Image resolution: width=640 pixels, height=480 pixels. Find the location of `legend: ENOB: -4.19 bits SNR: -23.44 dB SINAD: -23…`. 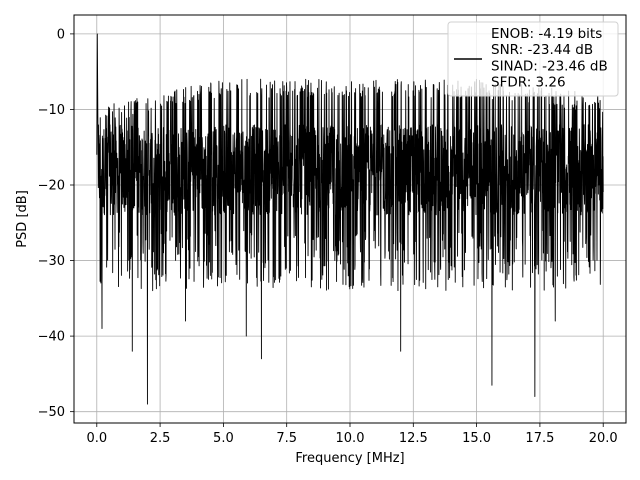

legend: ENOB: -4.19 bits SNR: -23.44 dB SINAD: -23… is located at coordinates (533, 59).